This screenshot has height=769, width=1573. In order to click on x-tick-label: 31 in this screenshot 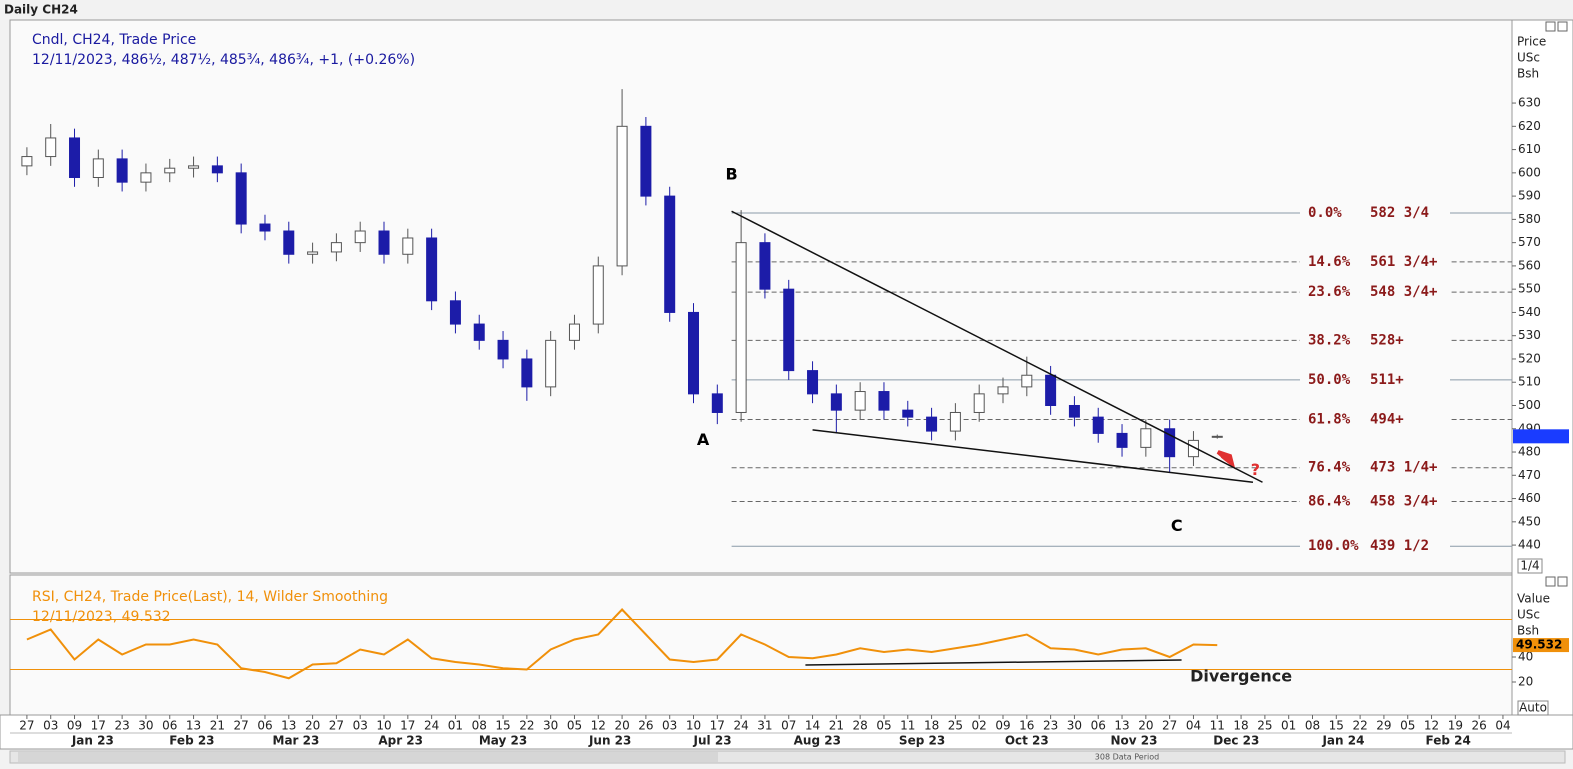, I will do `click(764, 726)`.